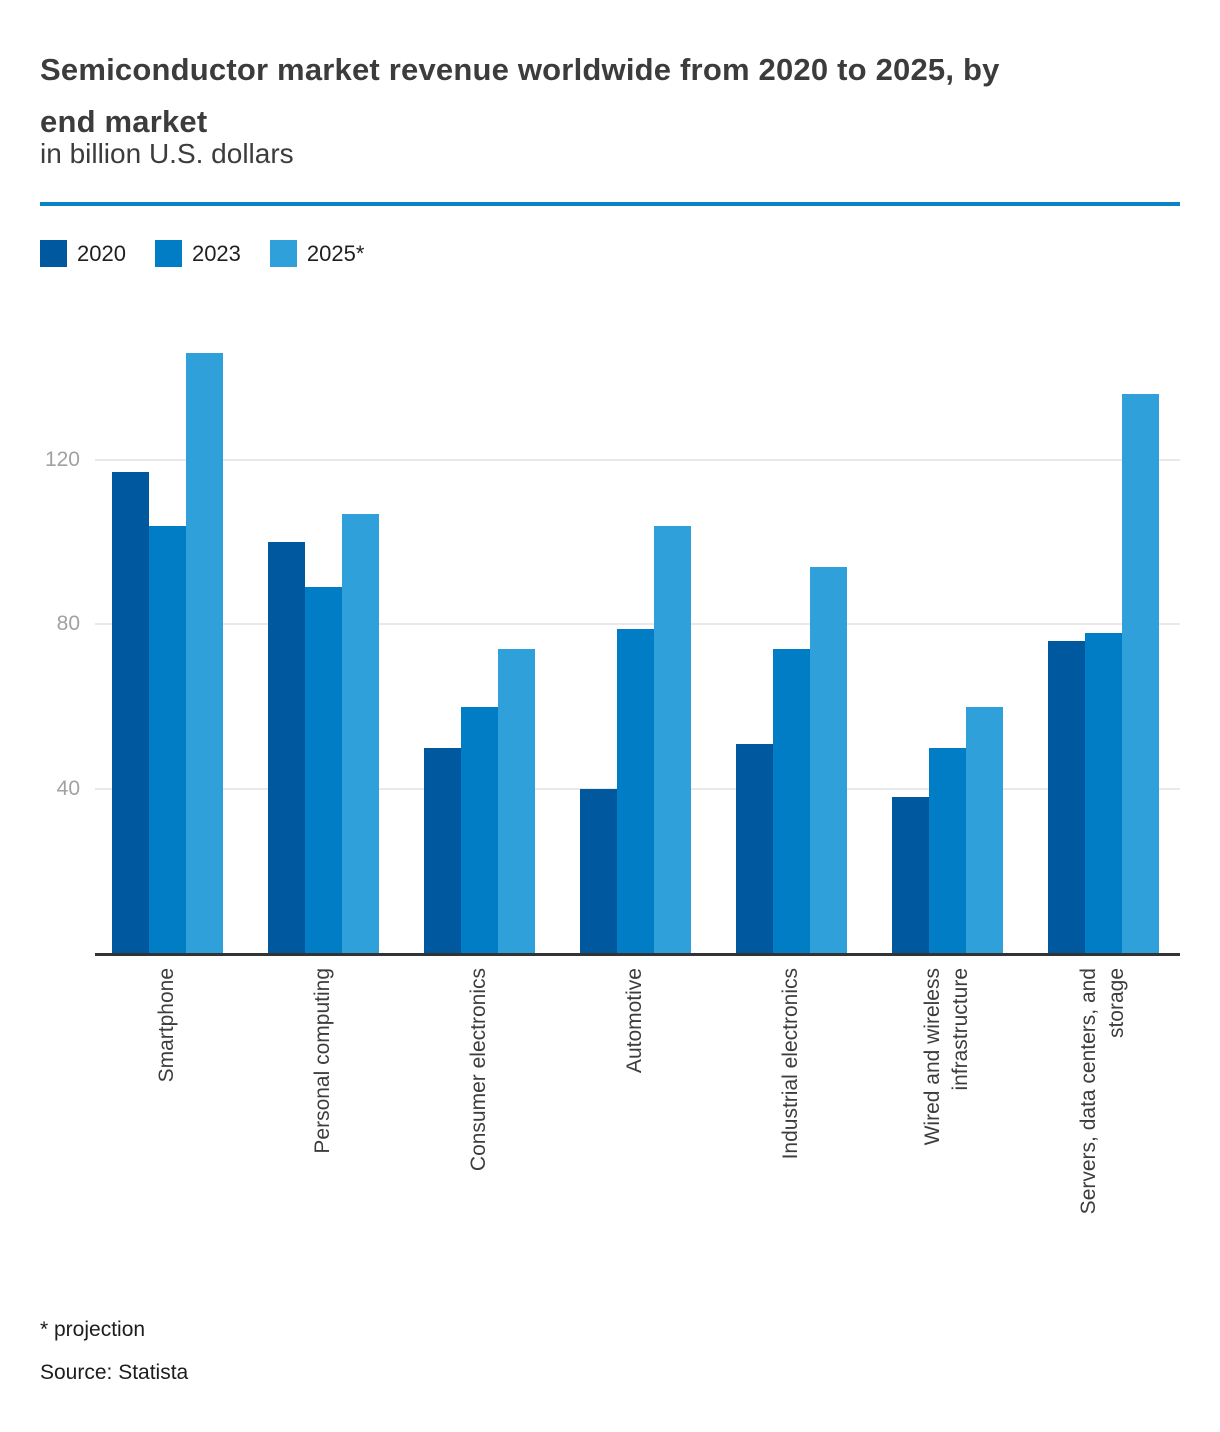 This screenshot has width=1220, height=1432. What do you see at coordinates (166, 1025) in the screenshot?
I see `x-axis-label-text: Smartphone` at bounding box center [166, 1025].